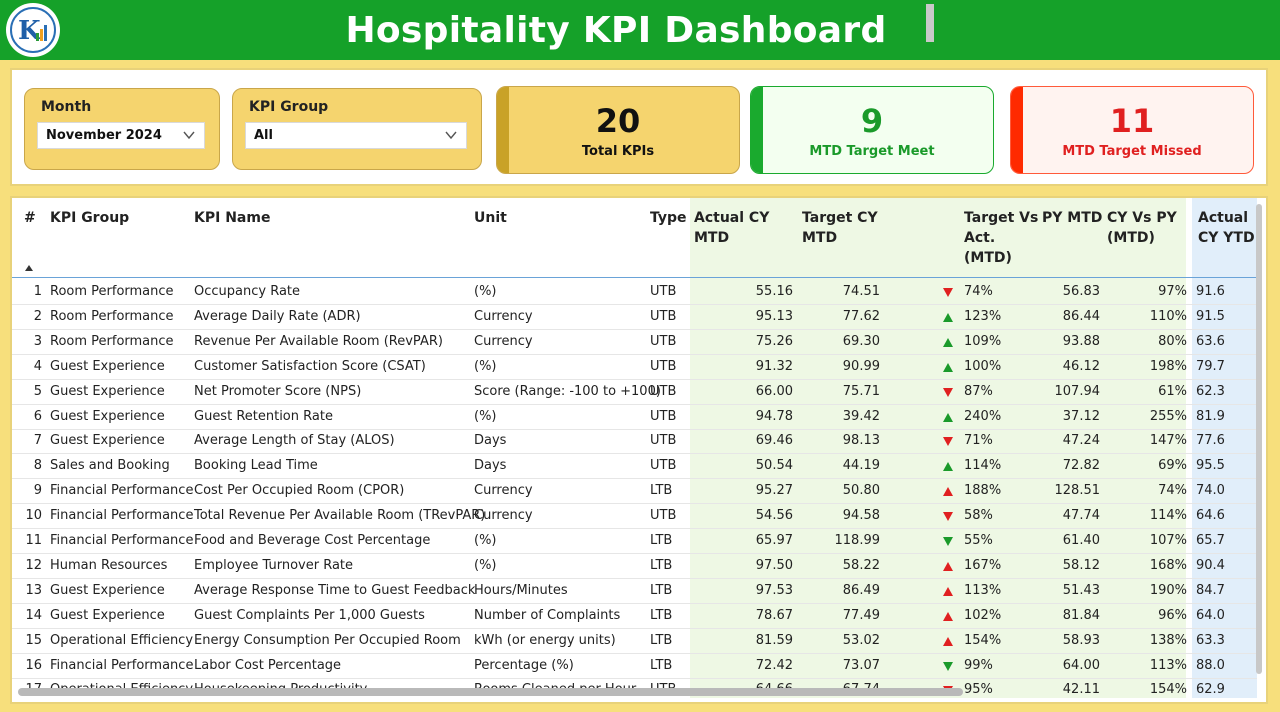  I want to click on cell-target-vs-act: 114%, so click(983, 466).